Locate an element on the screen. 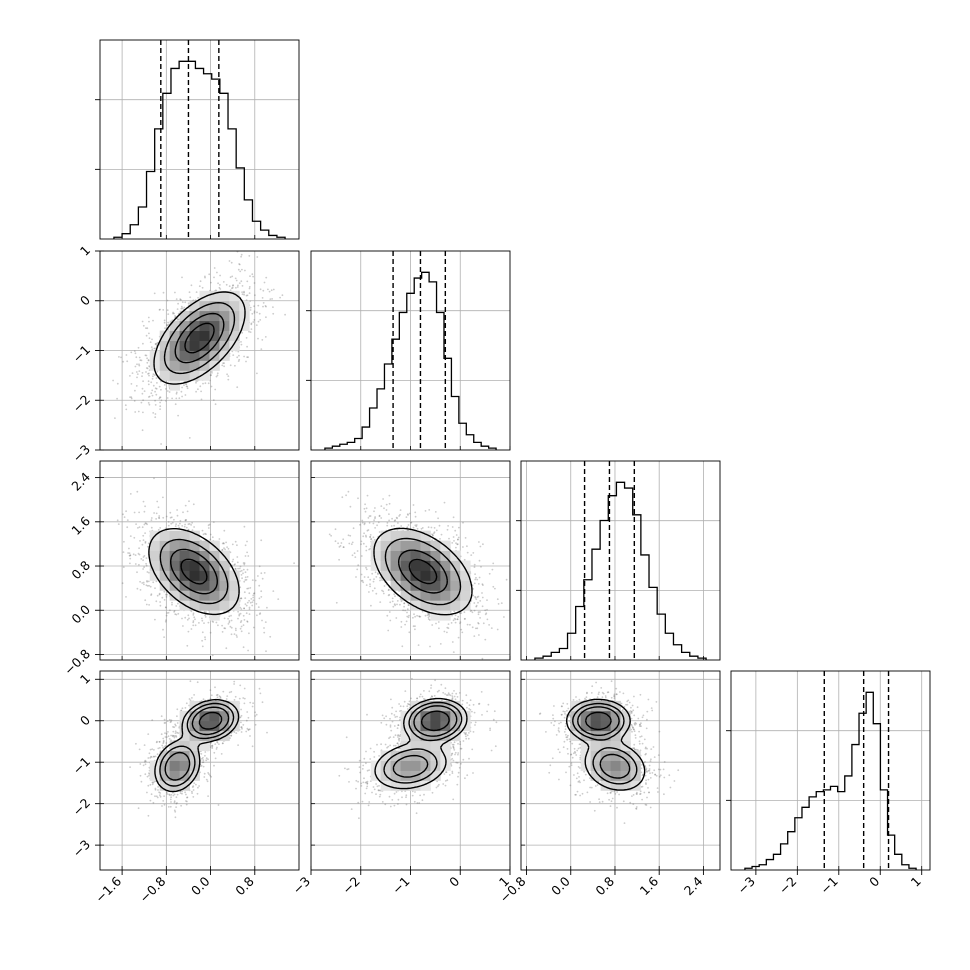  y-tick-label: 0.8 is located at coordinates (80, 570).